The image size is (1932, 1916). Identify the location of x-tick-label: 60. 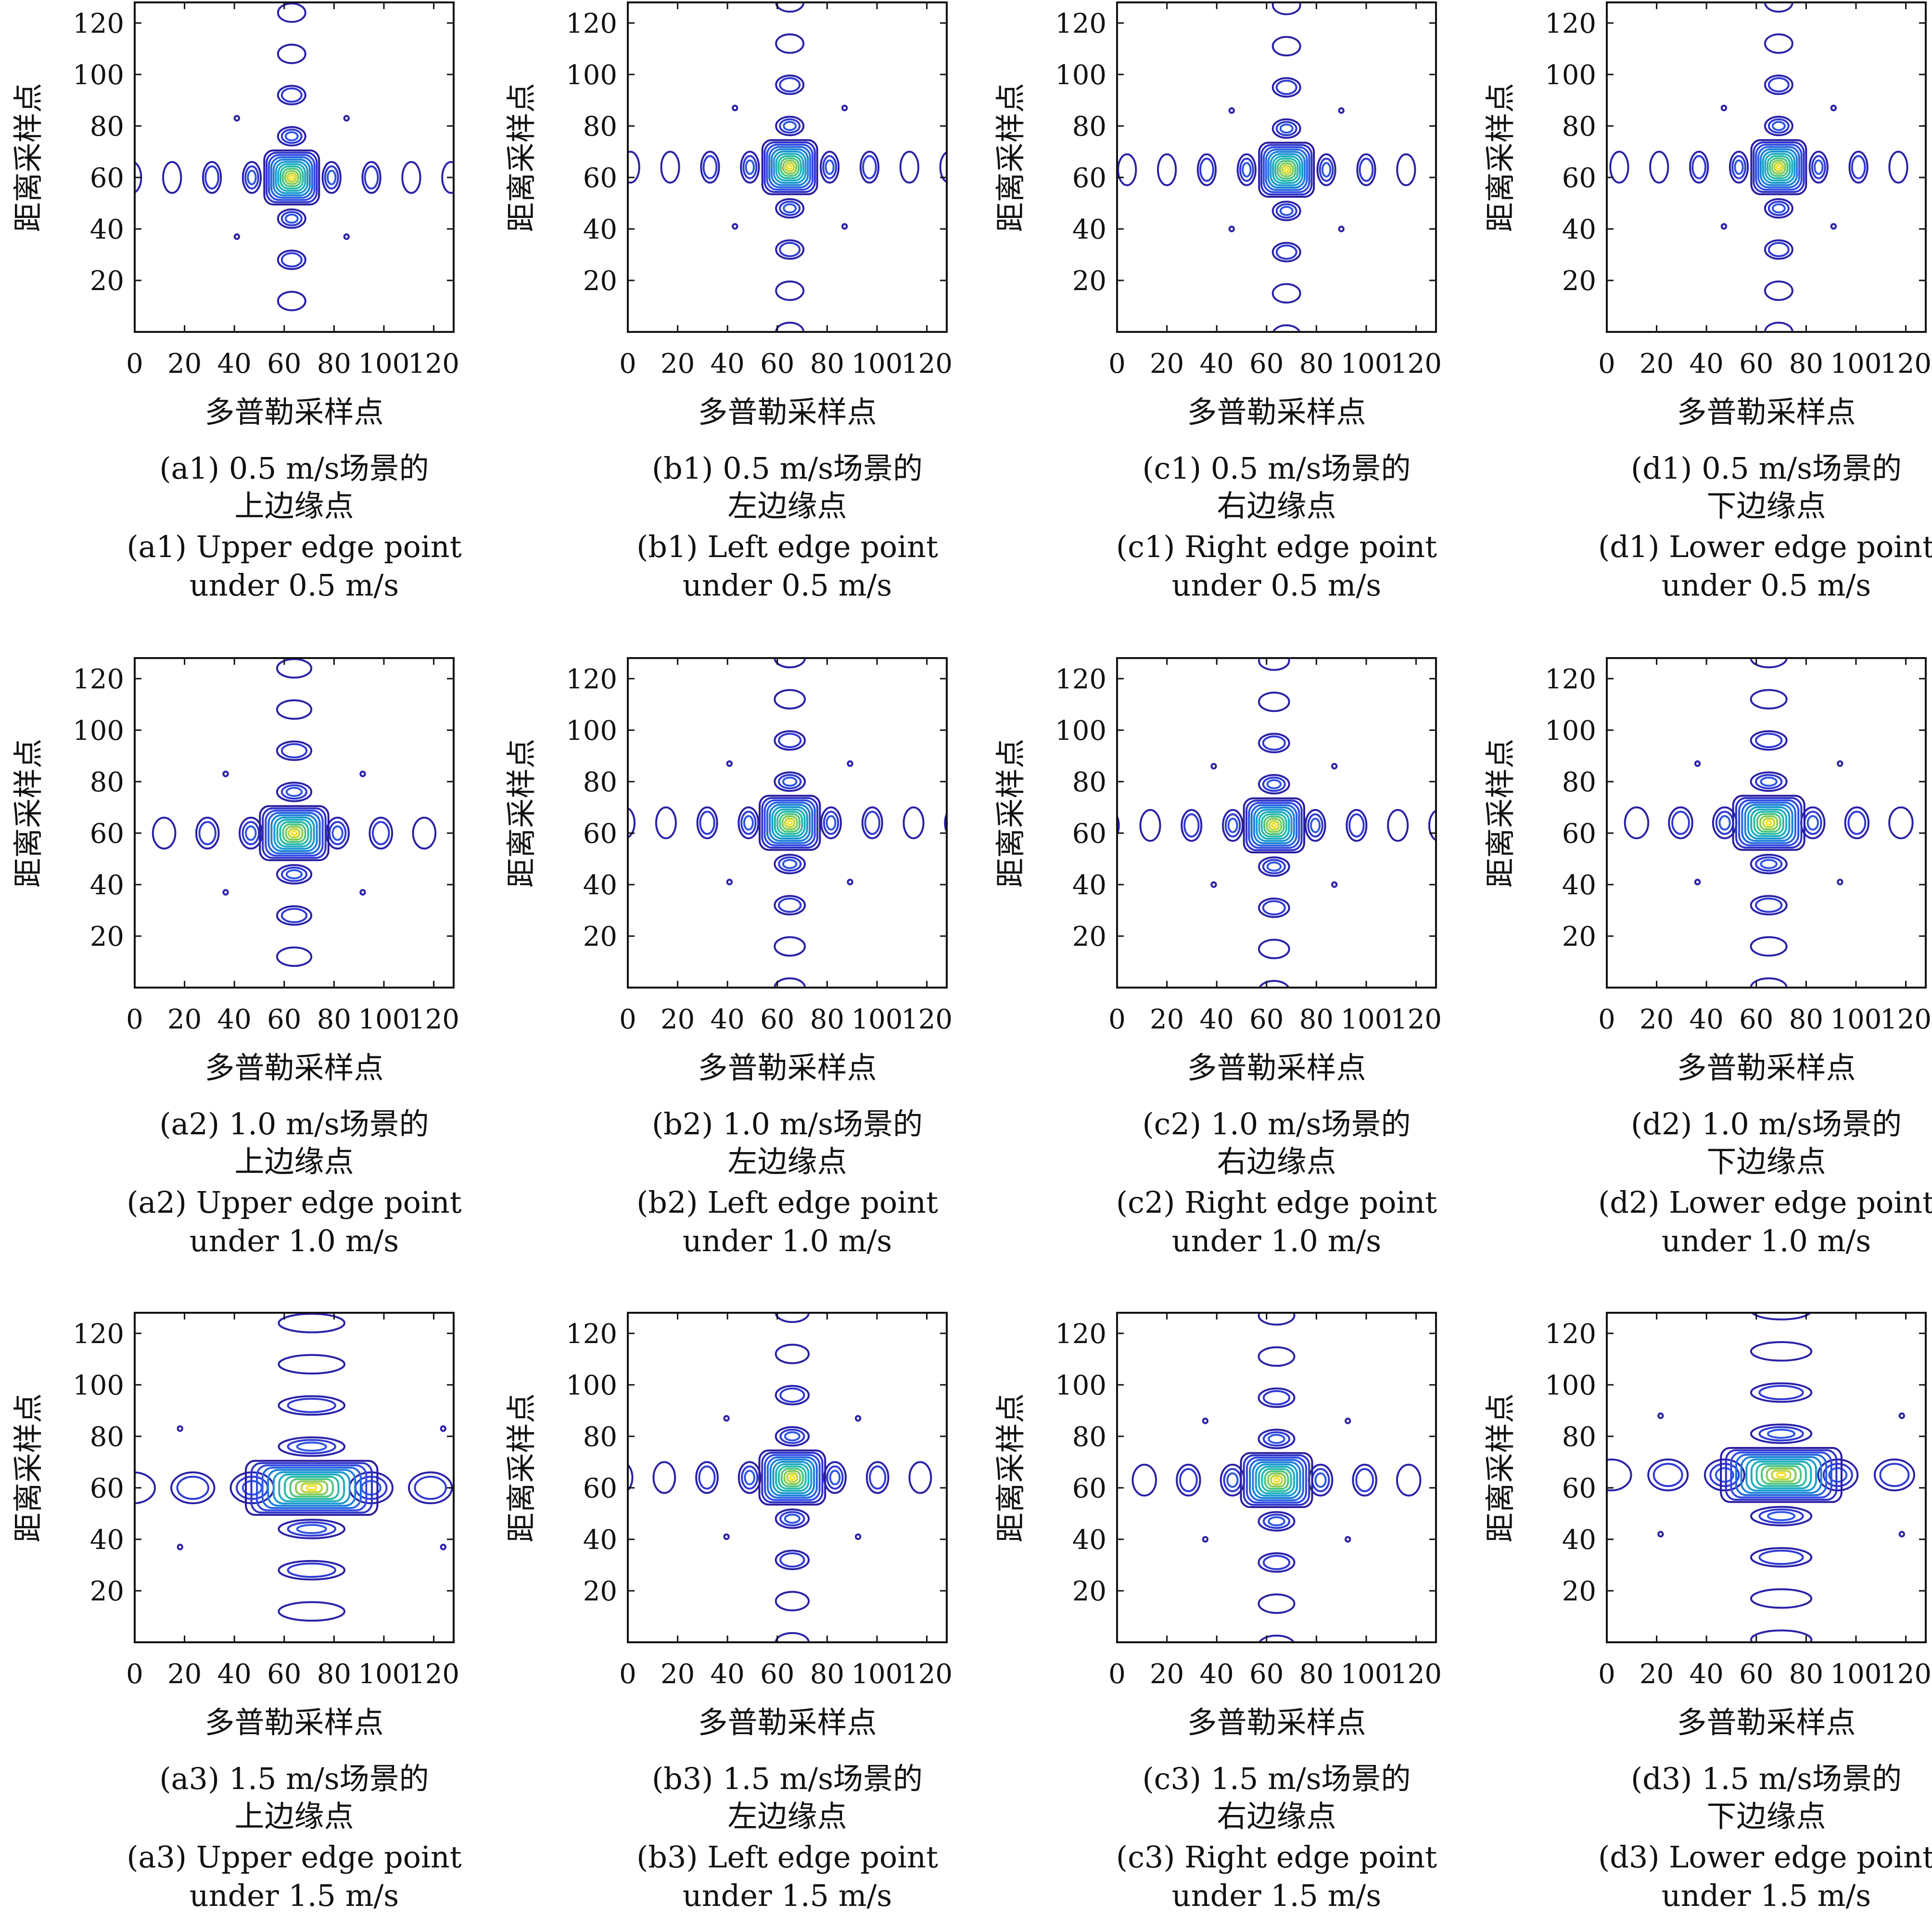
(284, 1019).